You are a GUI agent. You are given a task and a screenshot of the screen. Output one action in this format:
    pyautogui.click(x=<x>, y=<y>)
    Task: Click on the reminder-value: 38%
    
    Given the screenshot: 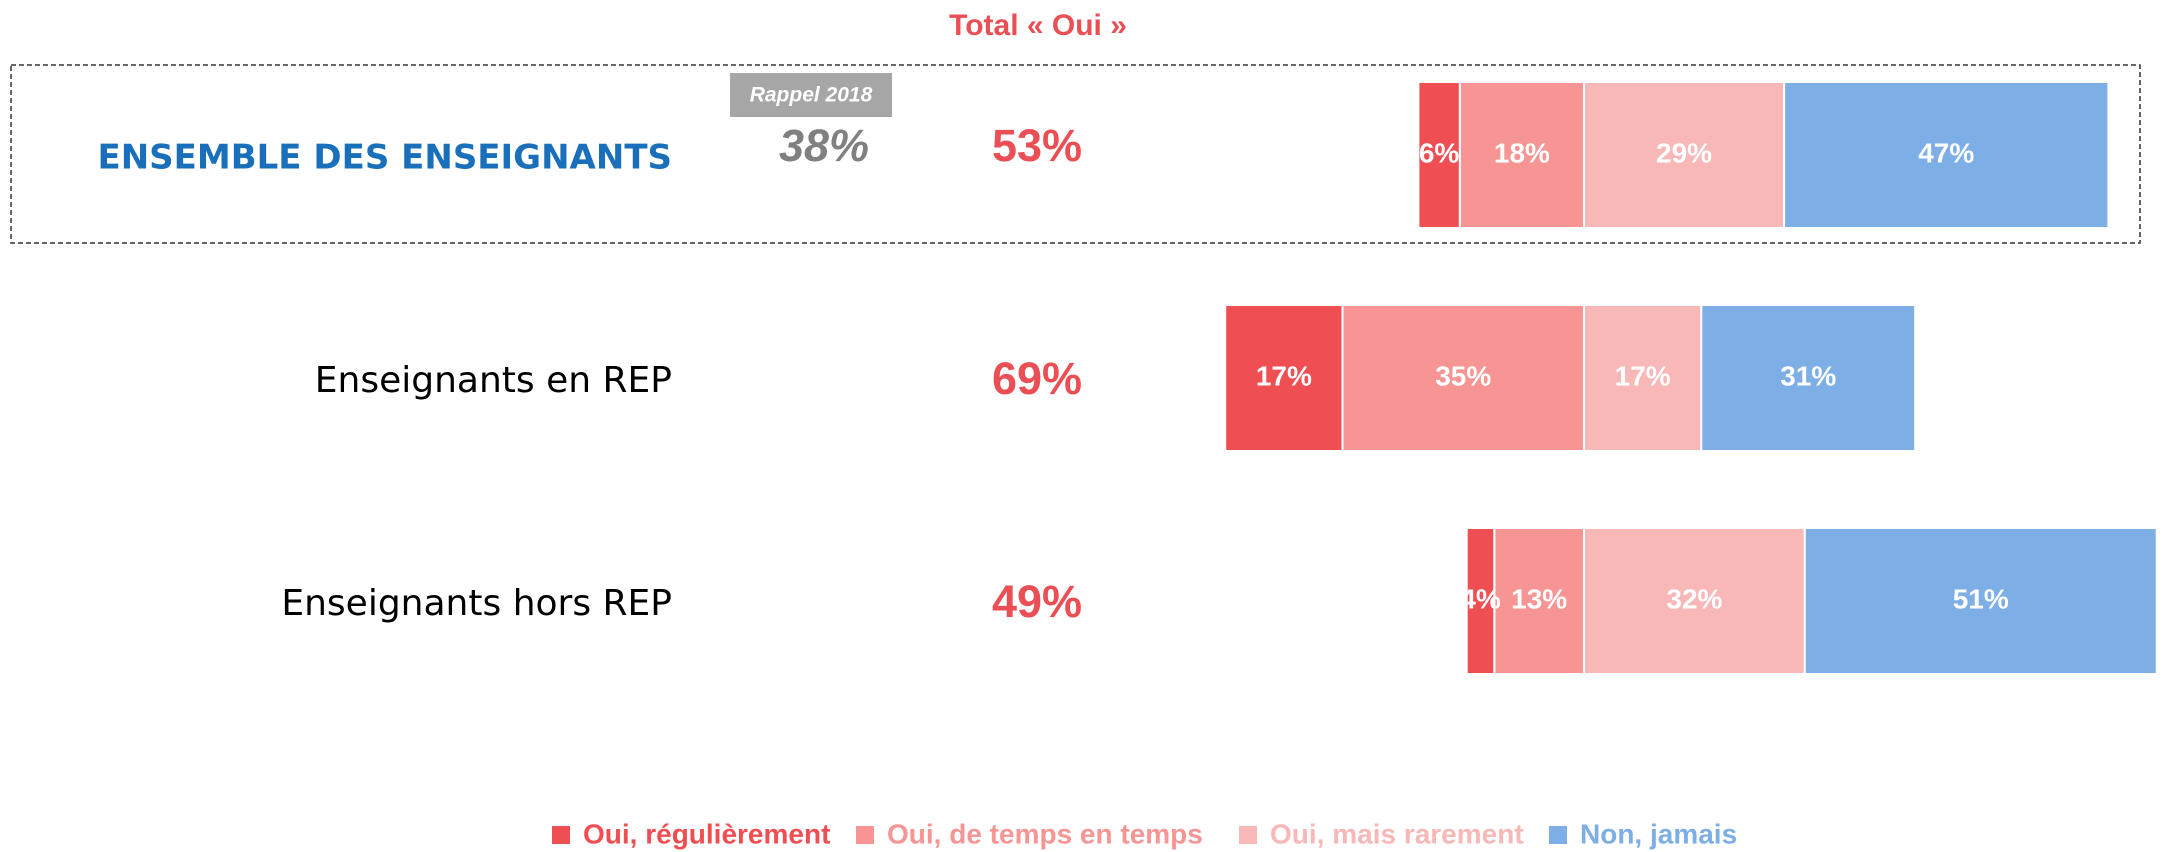 What is the action you would take?
    pyautogui.click(x=824, y=145)
    